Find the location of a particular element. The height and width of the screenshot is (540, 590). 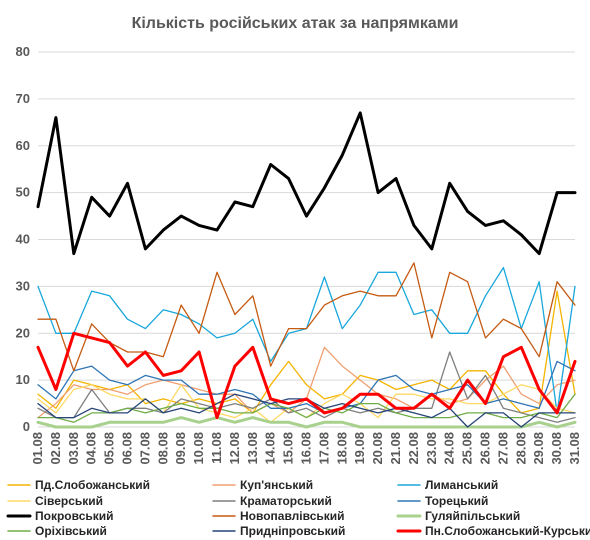

x-tick-label: 21.08 is located at coordinates (395, 448).